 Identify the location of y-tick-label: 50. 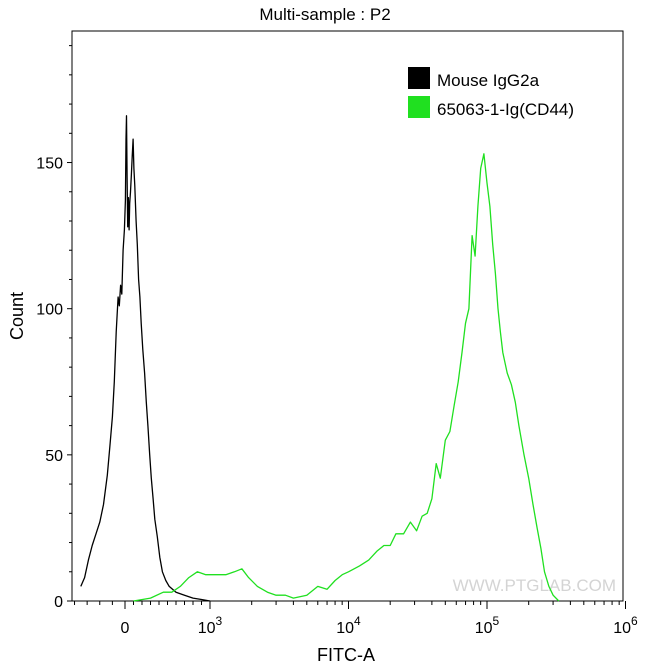
(54, 456).